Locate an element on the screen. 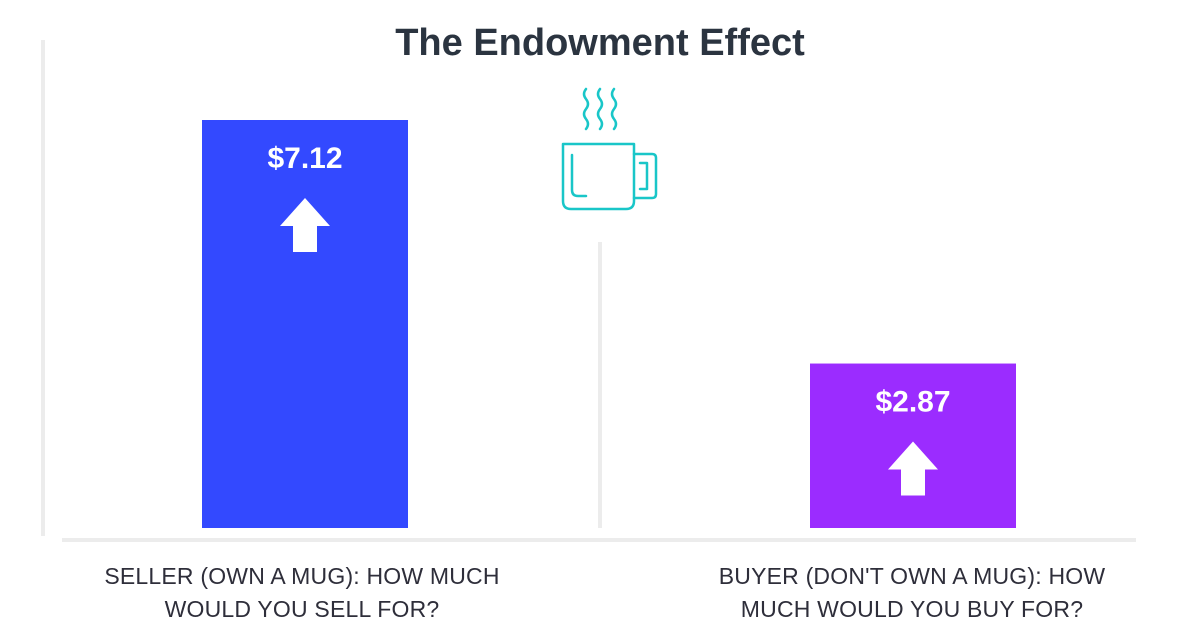 The height and width of the screenshot is (628, 1200). data-label: $7.12 is located at coordinates (304, 158).